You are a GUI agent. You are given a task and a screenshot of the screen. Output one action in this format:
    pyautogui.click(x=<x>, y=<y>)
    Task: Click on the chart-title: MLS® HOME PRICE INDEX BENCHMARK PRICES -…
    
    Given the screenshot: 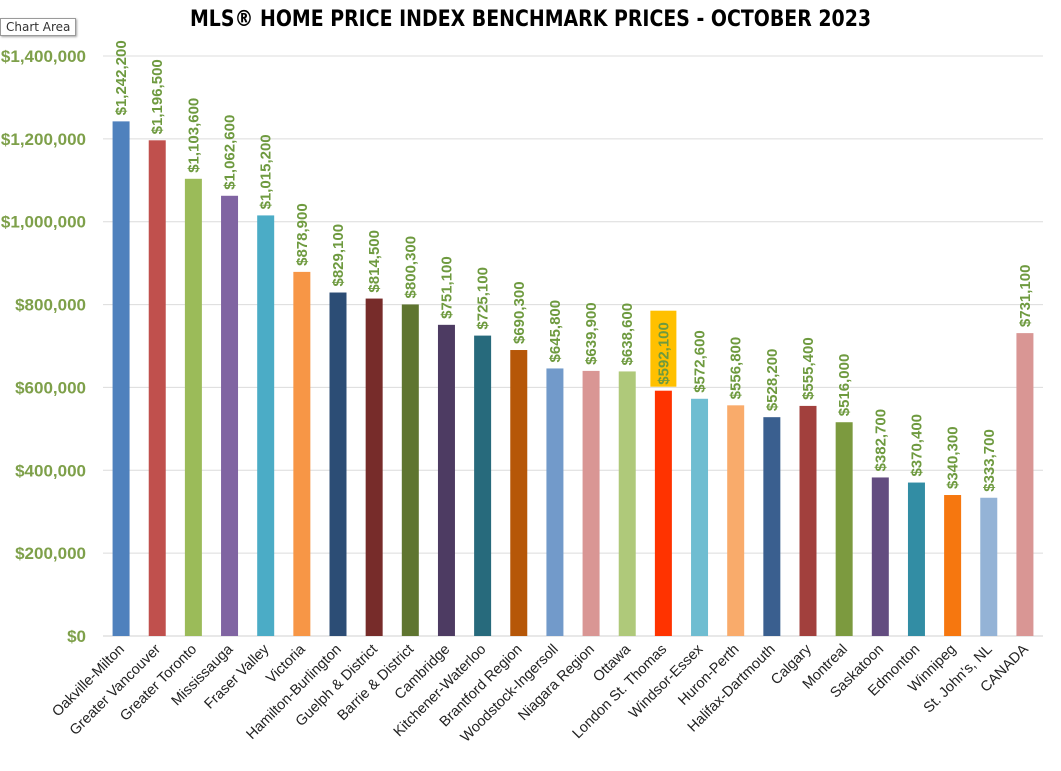 What is the action you would take?
    pyautogui.click(x=530, y=19)
    